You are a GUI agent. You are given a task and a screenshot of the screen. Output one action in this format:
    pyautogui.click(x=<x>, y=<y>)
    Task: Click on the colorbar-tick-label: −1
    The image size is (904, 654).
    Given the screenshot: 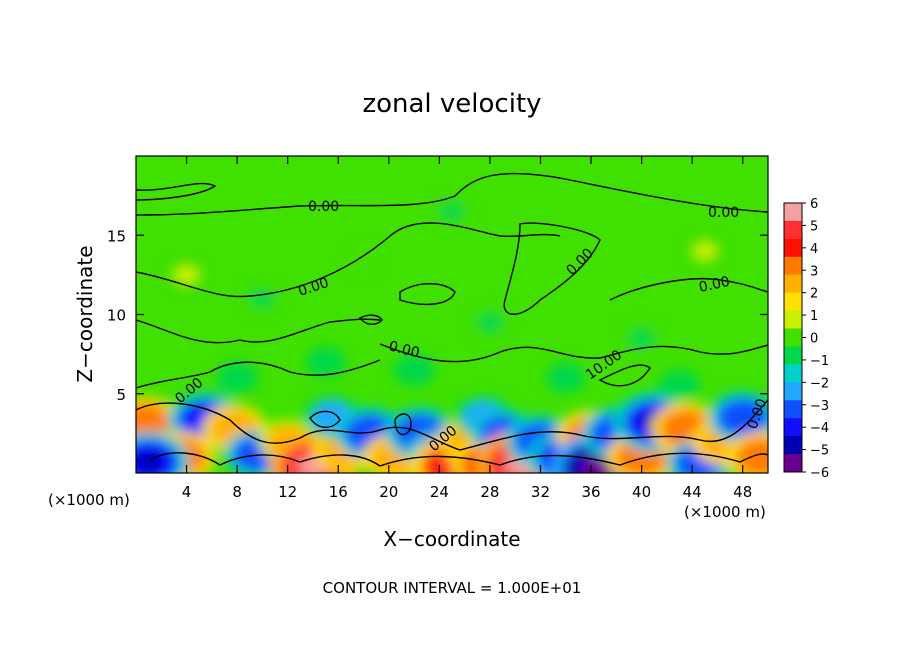 What is the action you would take?
    pyautogui.click(x=819, y=361)
    